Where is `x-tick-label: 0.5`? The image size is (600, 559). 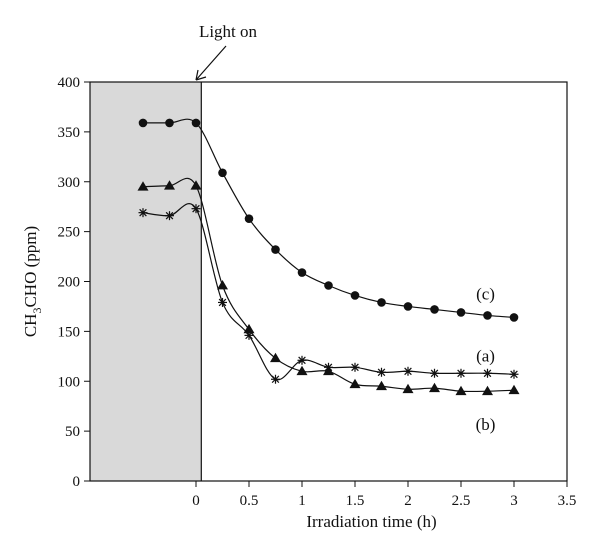
x-tick-label: 0.5 is located at coordinates (249, 501).